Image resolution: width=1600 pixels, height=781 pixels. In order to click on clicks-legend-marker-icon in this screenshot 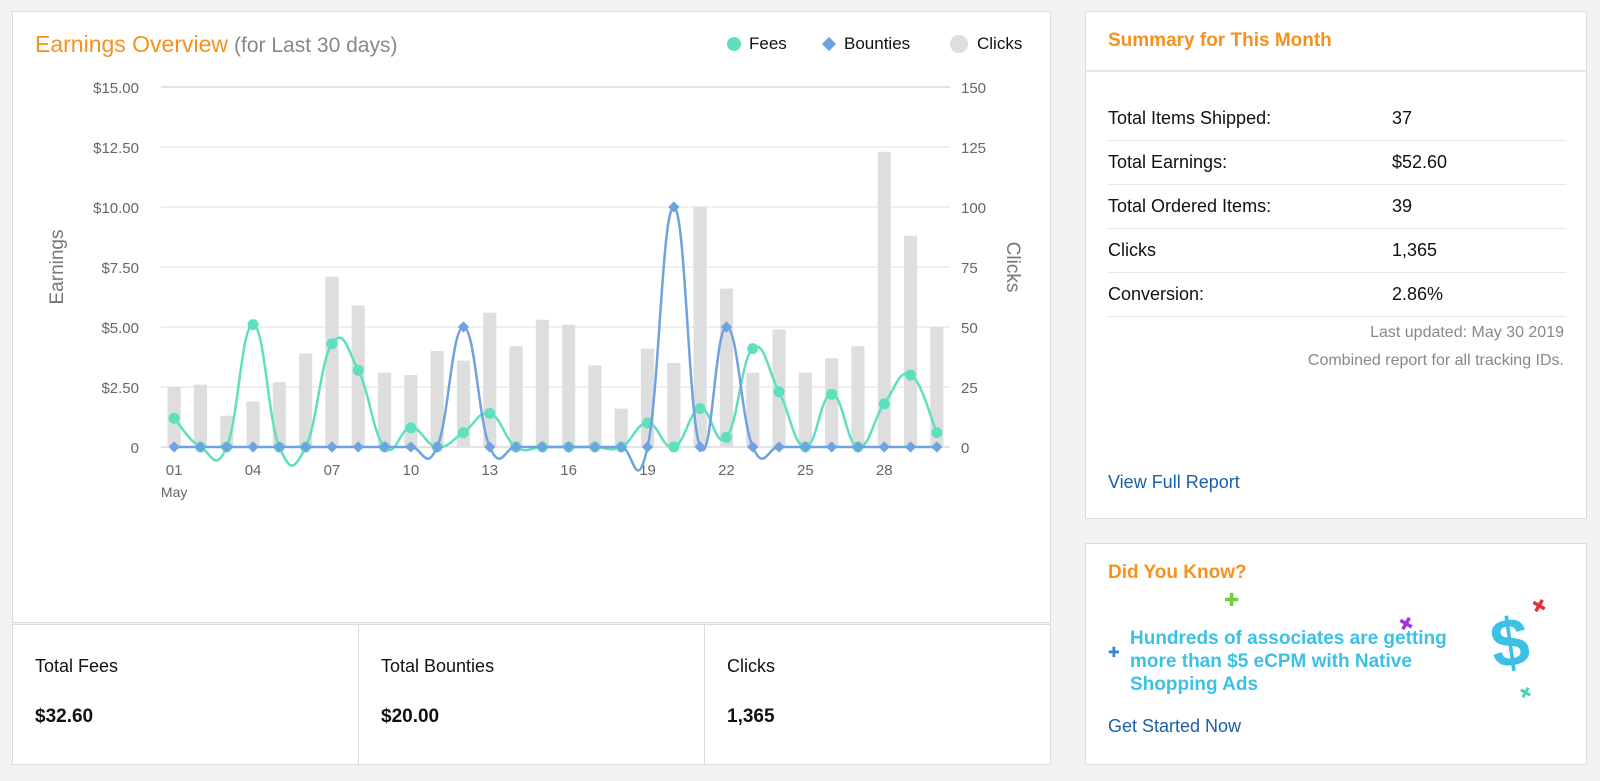, I will do `click(959, 44)`.